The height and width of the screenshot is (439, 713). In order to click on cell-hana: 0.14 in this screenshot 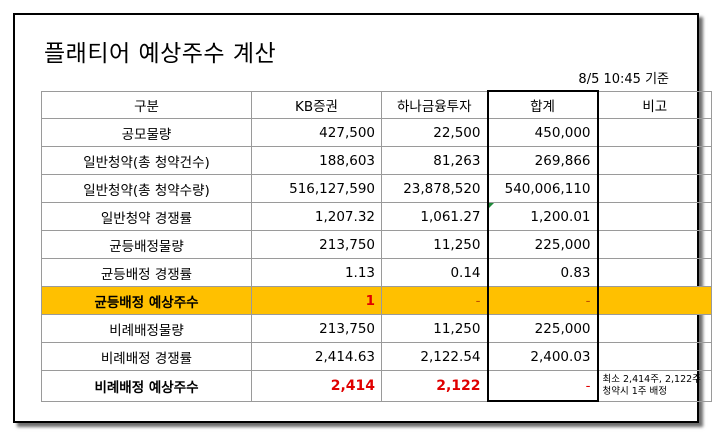, I will do `click(434, 272)`.